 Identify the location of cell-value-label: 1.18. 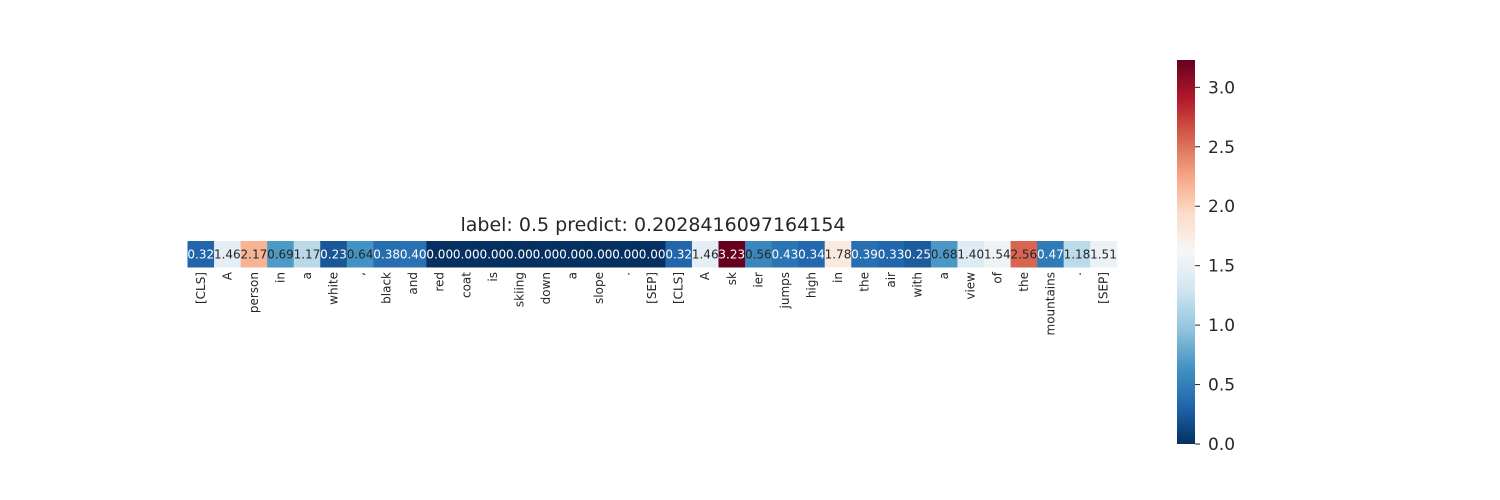
(1077, 254).